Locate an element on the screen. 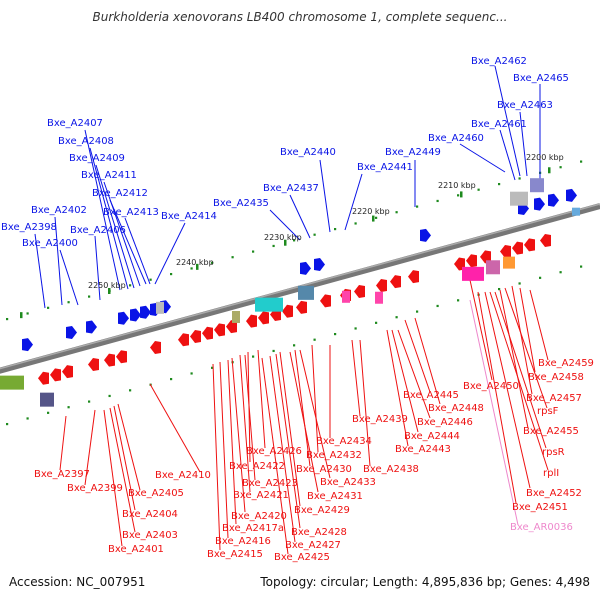 The image size is (600, 600). gene-label-bottom: Bxe_A2403 is located at coordinates (150, 535).